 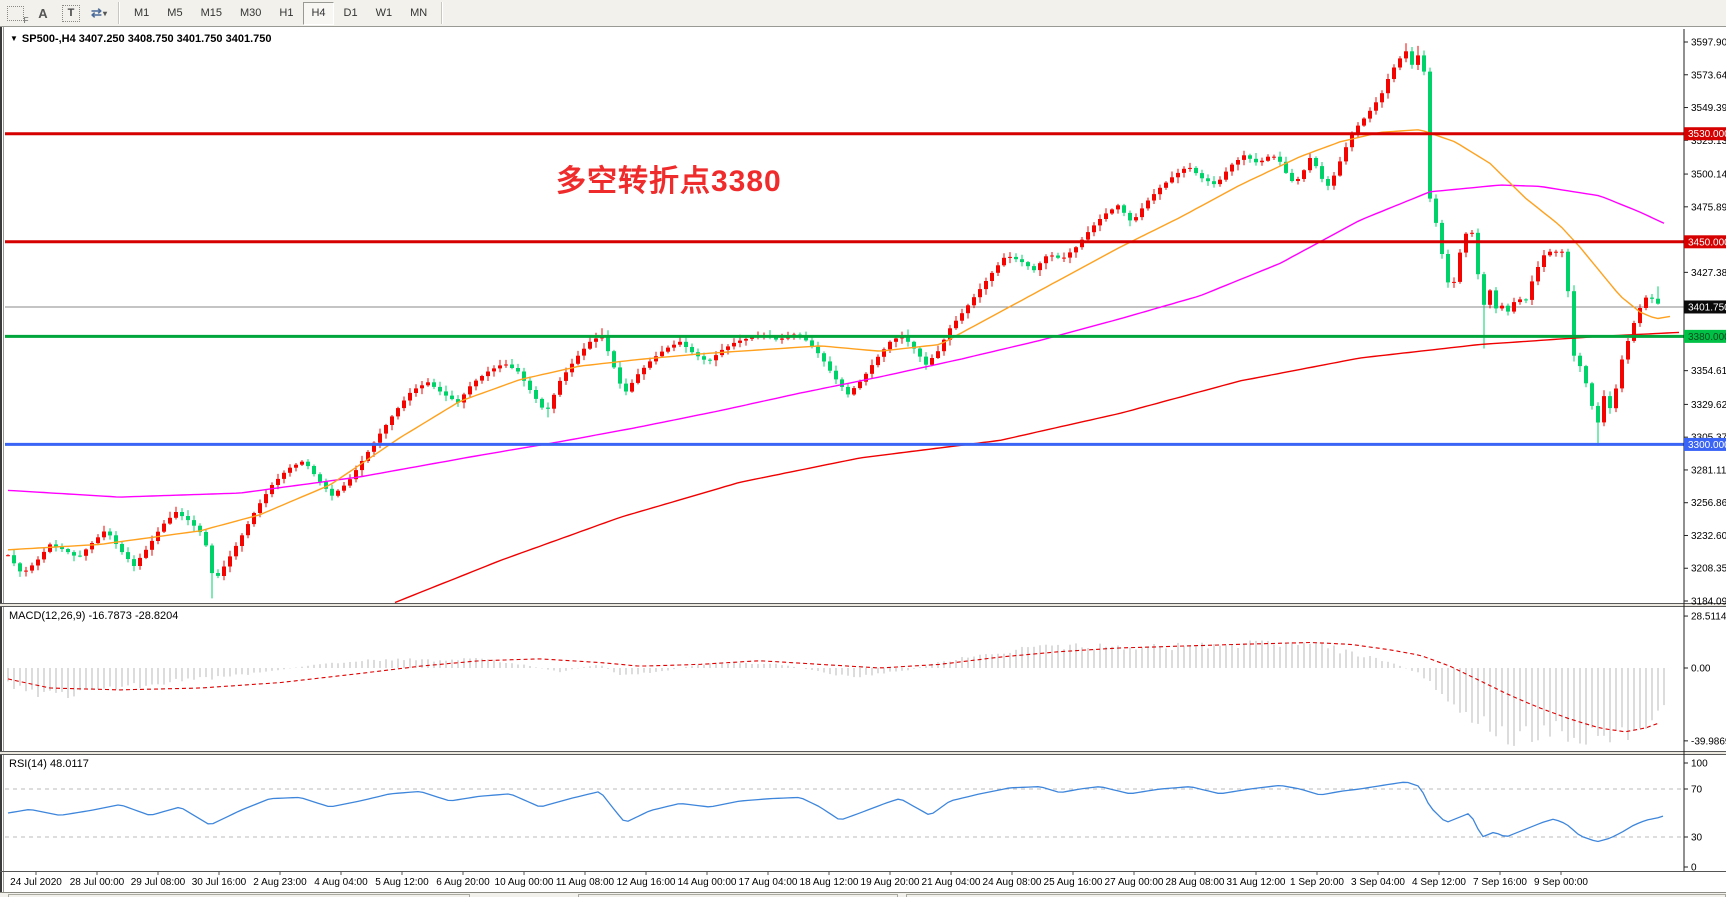 I want to click on arrows-tool-button: ⇄ ▾, so click(x=99, y=13).